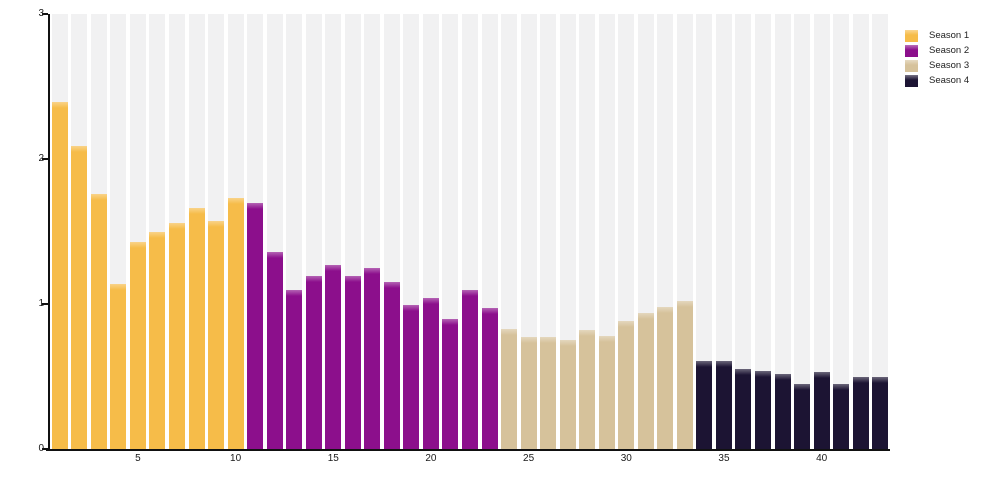 The image size is (990, 500). What do you see at coordinates (626, 458) in the screenshot?
I see `x-tick-label-30: 30` at bounding box center [626, 458].